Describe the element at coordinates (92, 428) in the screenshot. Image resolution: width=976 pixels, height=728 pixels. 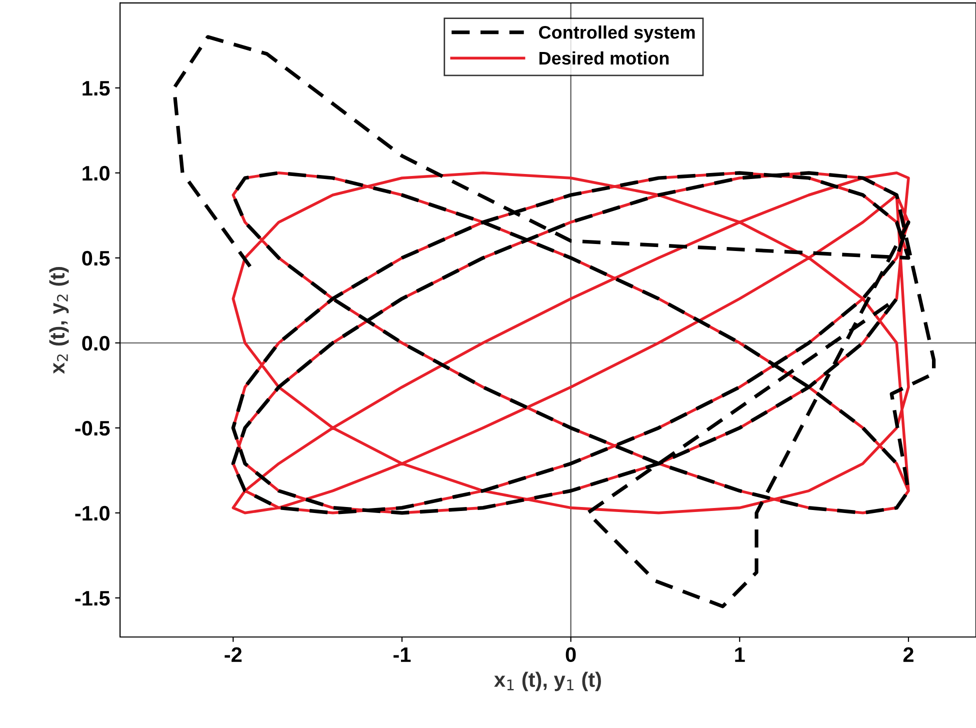
I see `y-tick-label: -0.5` at that location.